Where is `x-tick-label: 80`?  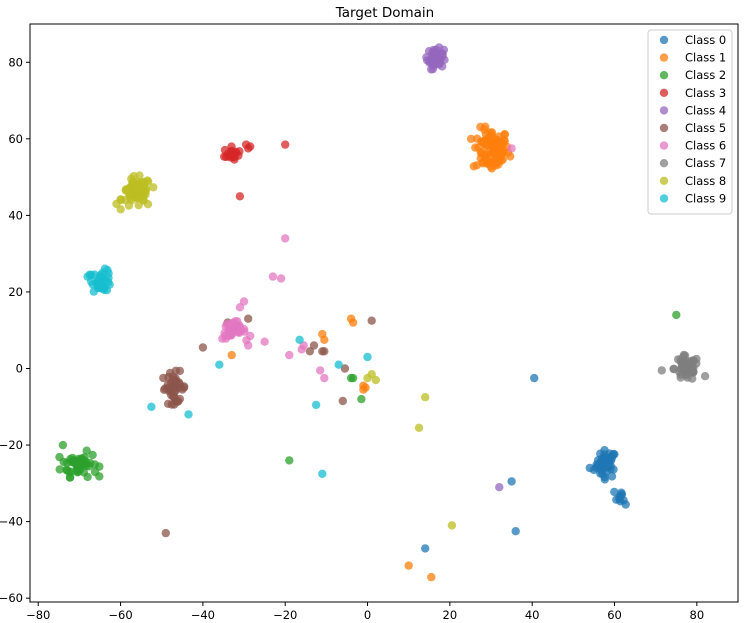 x-tick-label: 80 is located at coordinates (697, 615).